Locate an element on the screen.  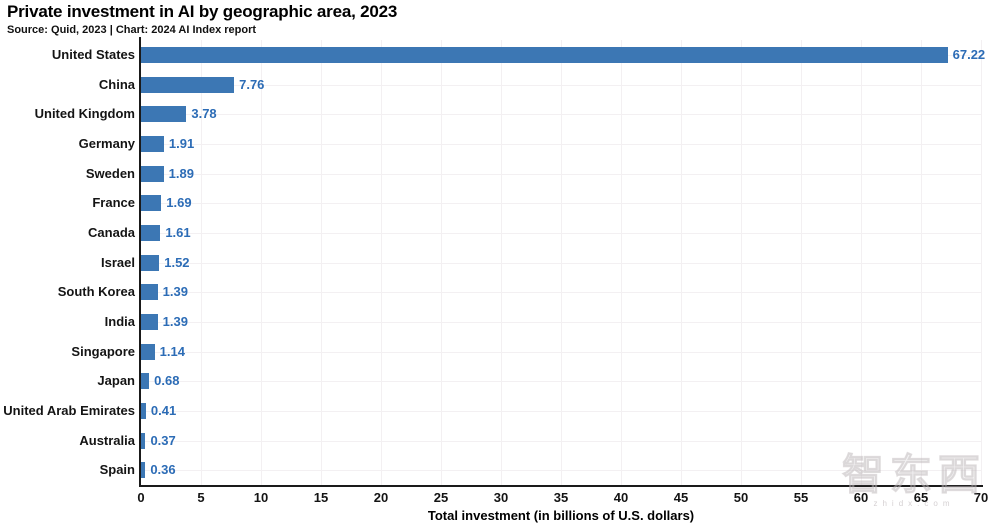
x-tick-label: 65 is located at coordinates (921, 497).